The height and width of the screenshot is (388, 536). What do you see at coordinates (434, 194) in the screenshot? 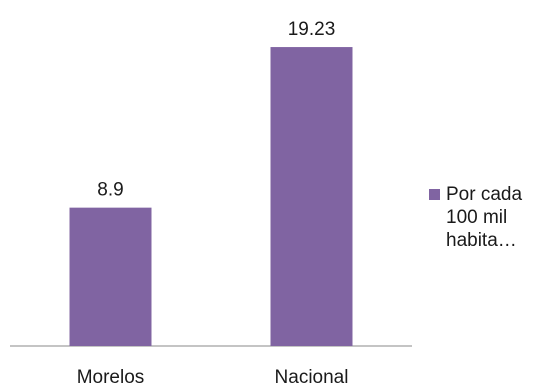
I see `legend-swatch` at bounding box center [434, 194].